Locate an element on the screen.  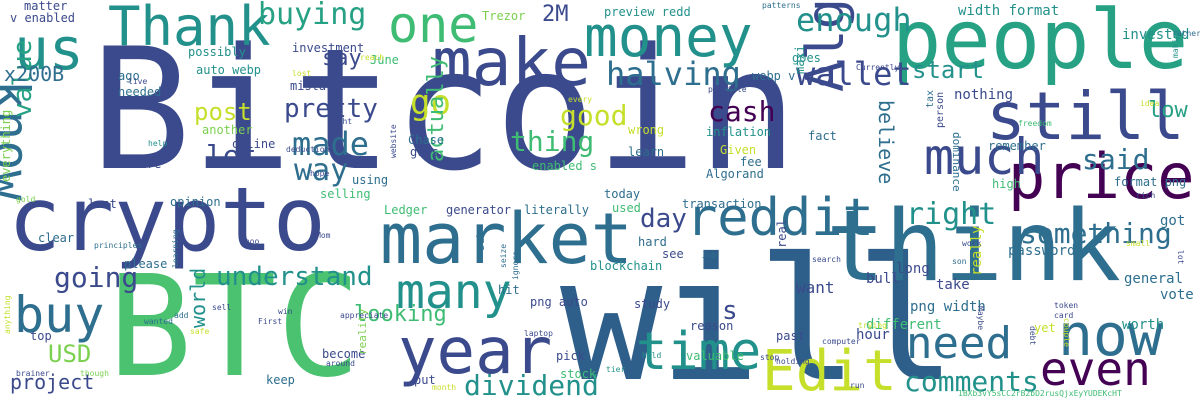
word: remember is located at coordinates (1017, 146).